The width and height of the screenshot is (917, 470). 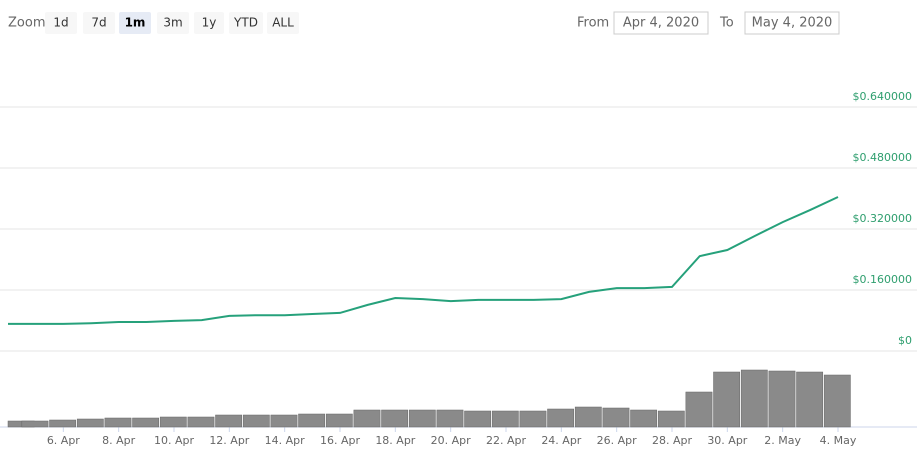 I want to click on x-tick-label: 20. Apr, so click(x=451, y=440).